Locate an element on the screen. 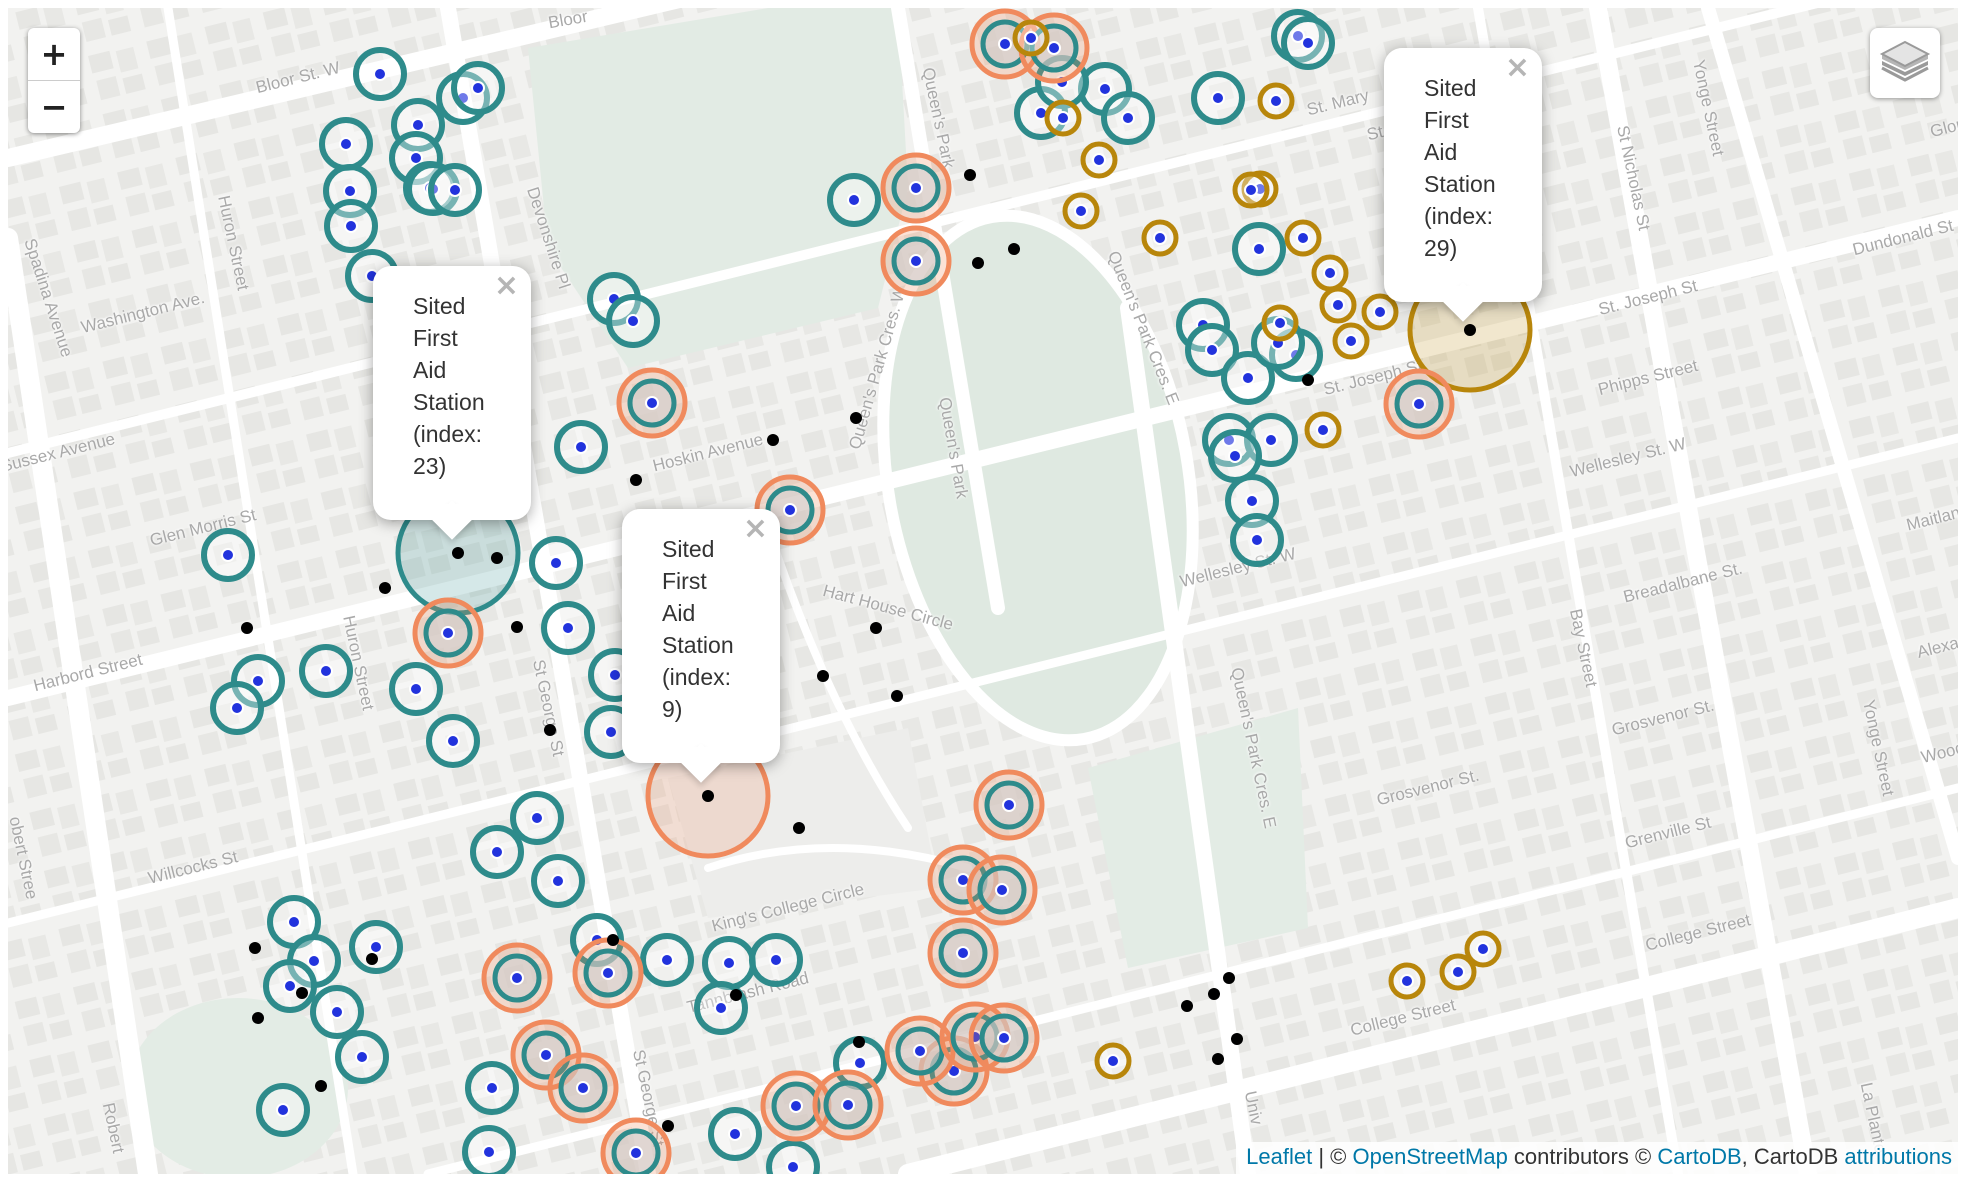 The height and width of the screenshot is (1182, 1966). popup-close-button: × is located at coordinates (755, 528).